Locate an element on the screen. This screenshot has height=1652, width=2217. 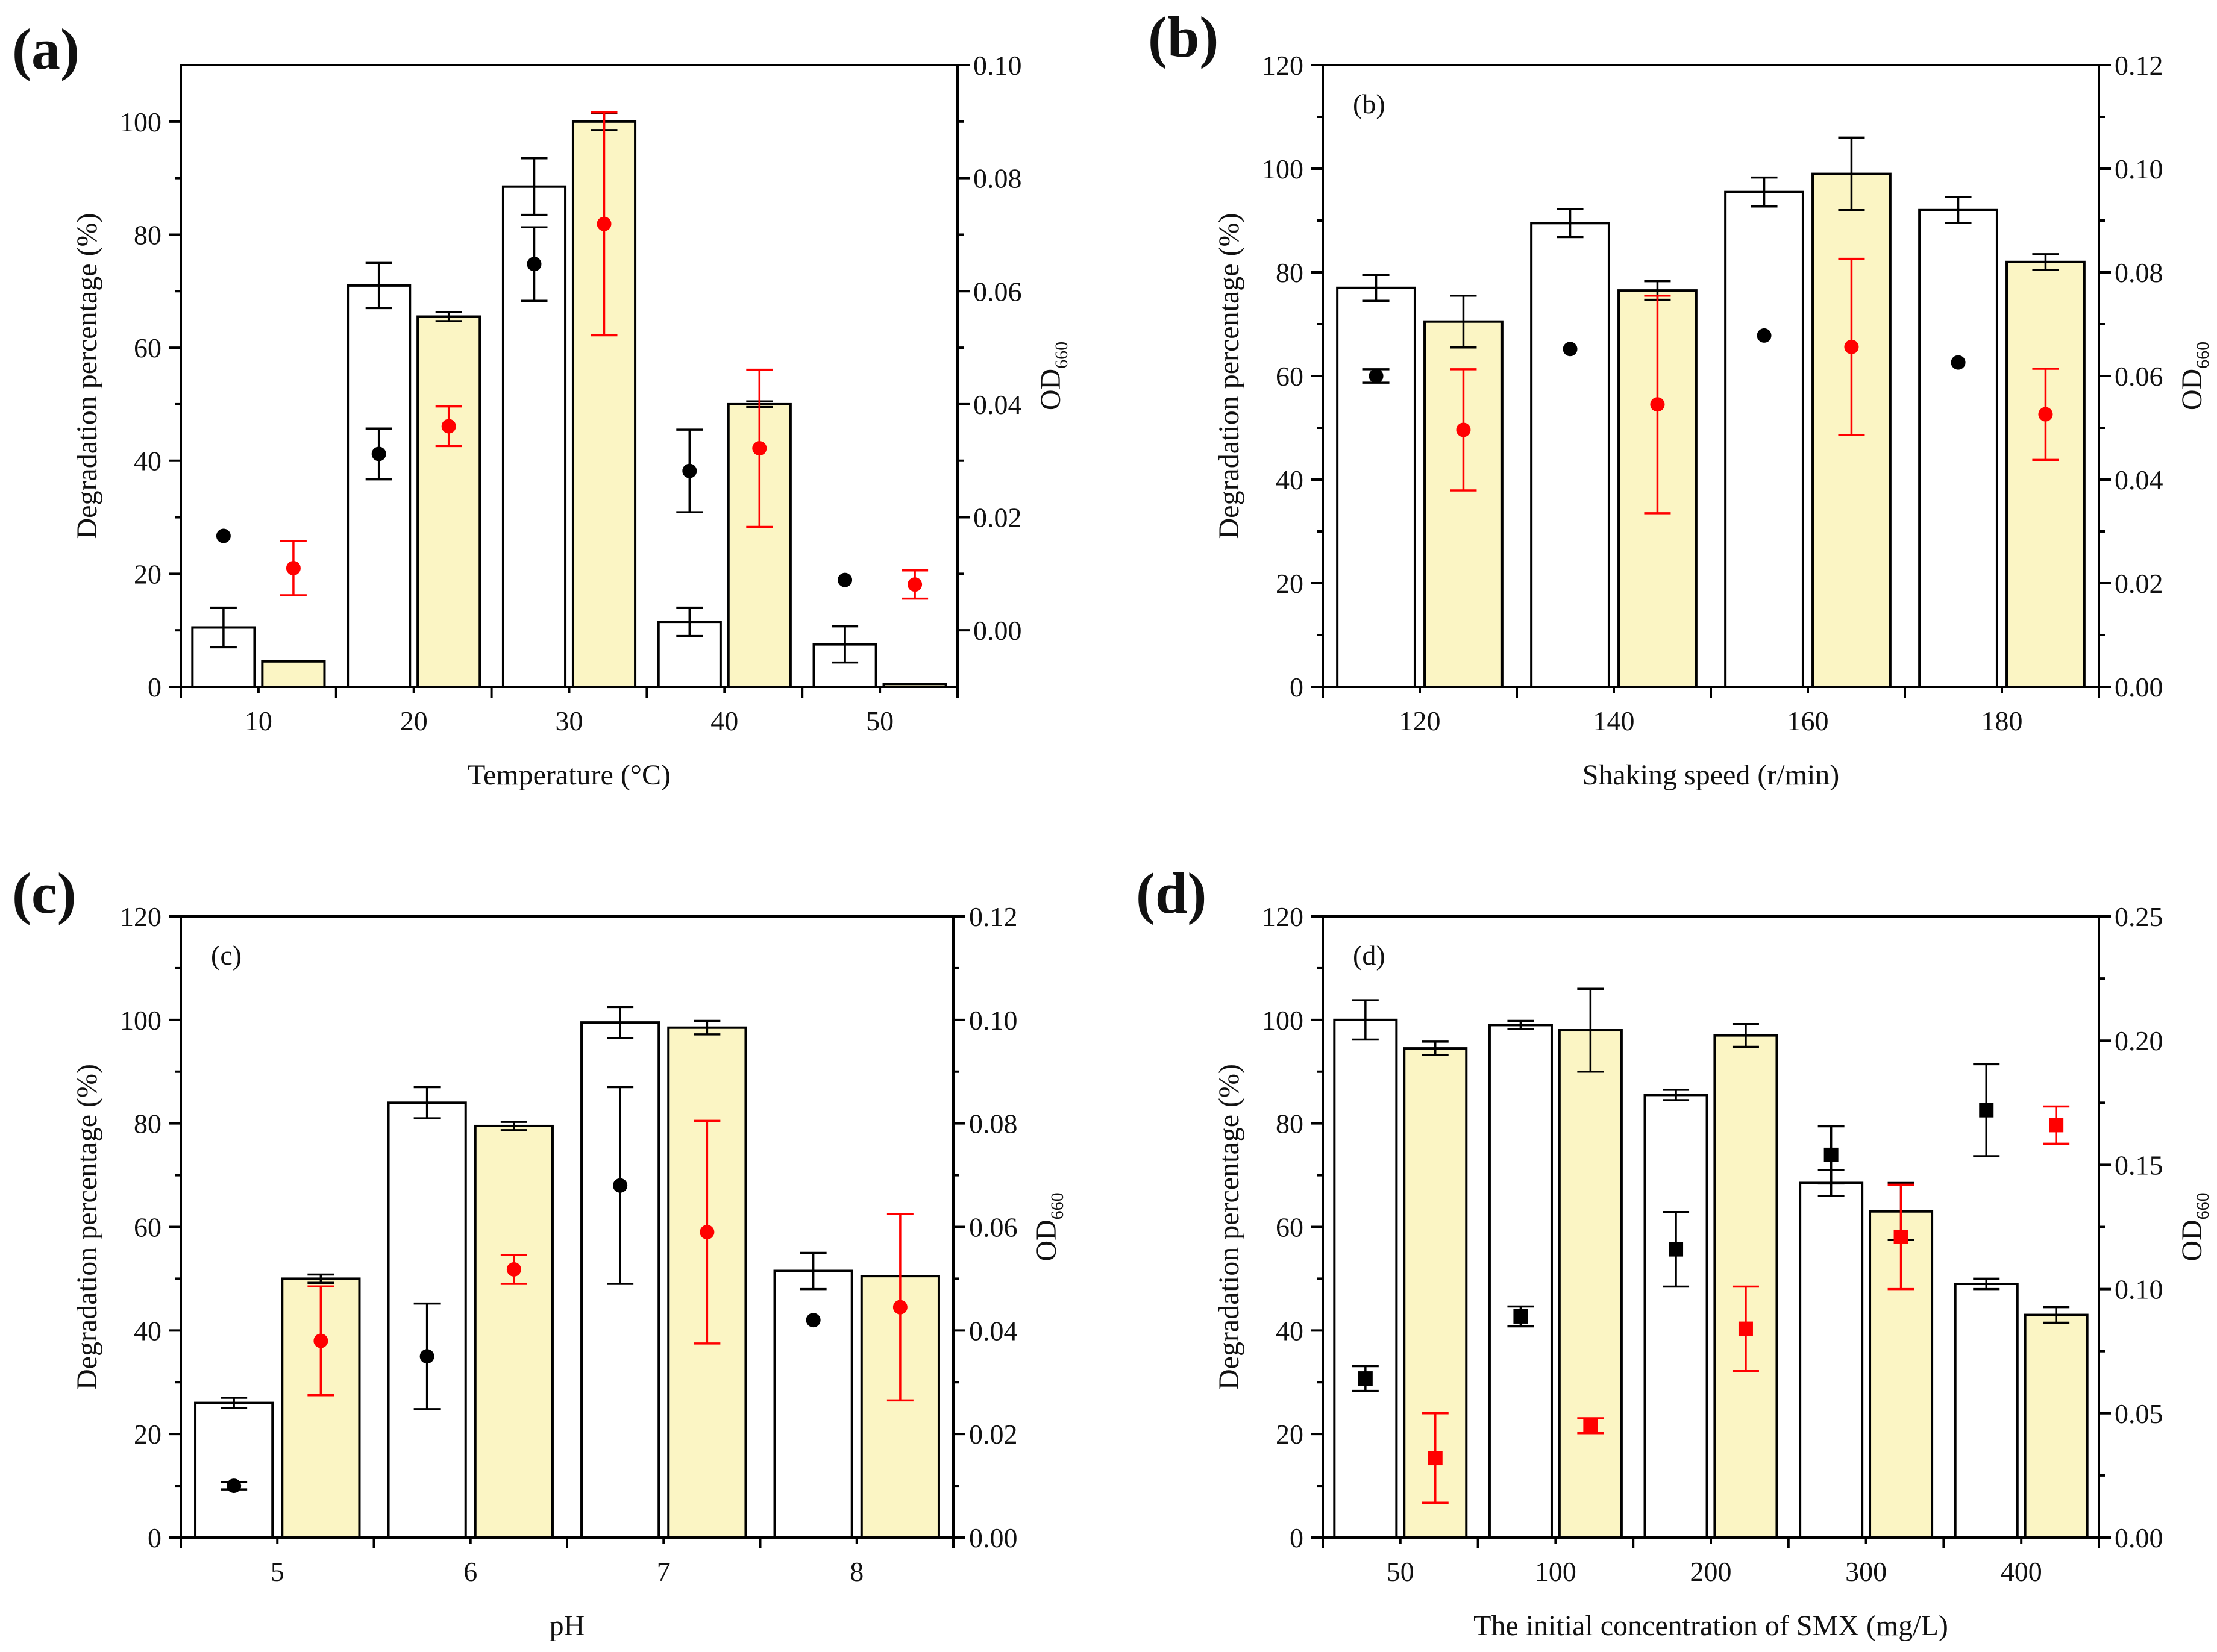
x-axis-label: pH is located at coordinates (567, 1626).